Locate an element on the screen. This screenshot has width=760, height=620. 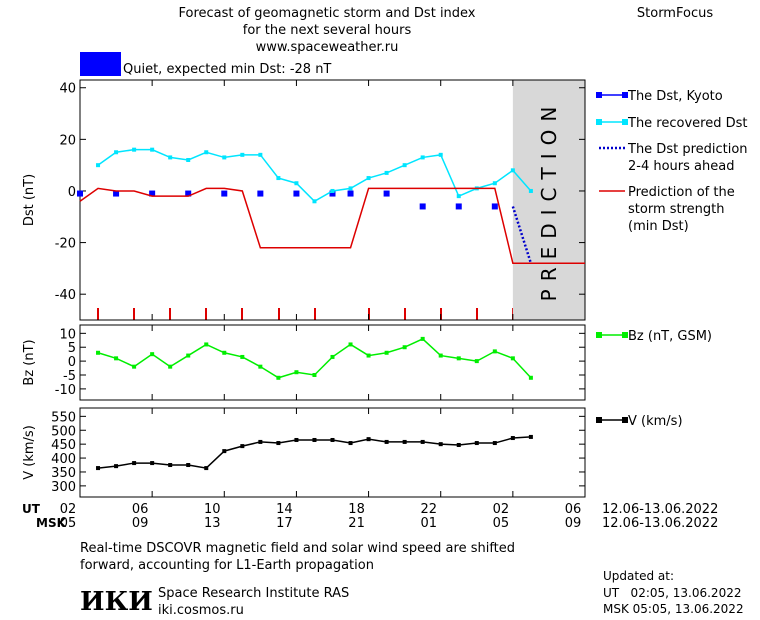
x-tick-label: 10 is located at coordinates (212, 509).